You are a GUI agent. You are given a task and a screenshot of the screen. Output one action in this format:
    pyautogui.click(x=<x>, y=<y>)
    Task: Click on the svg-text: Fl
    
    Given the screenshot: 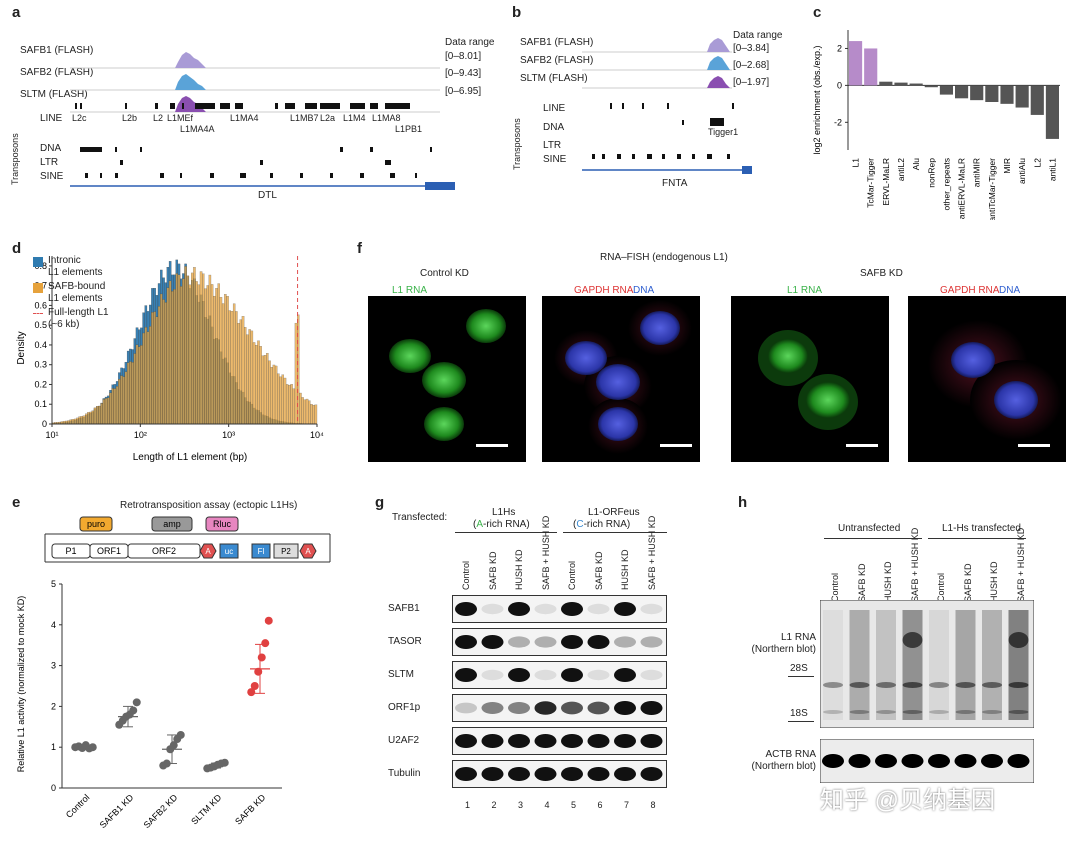 What is the action you would take?
    pyautogui.click(x=261, y=551)
    